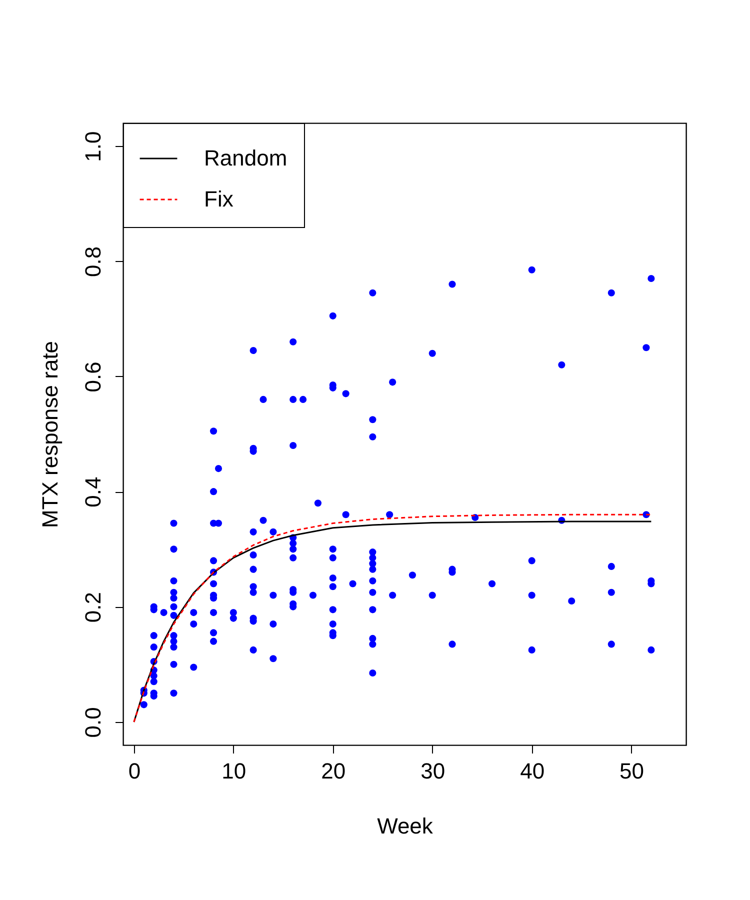  What do you see at coordinates (93, 262) in the screenshot?
I see `y-tick-label: 0.8` at bounding box center [93, 262].